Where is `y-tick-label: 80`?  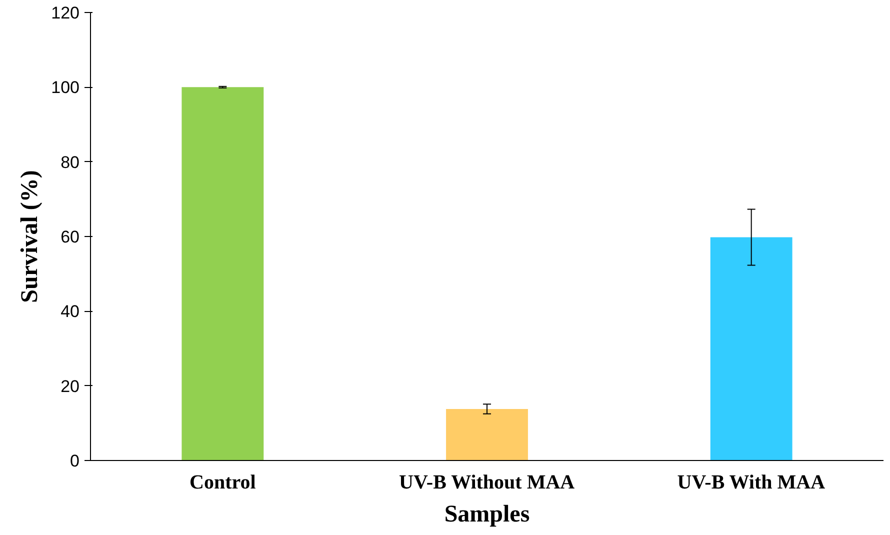 y-tick-label: 80 is located at coordinates (70, 162).